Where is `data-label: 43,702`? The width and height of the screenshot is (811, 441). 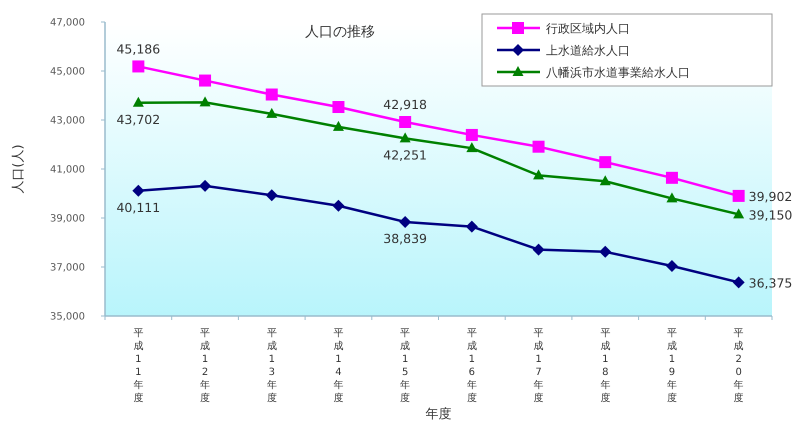 data-label: 43,702 is located at coordinates (138, 119).